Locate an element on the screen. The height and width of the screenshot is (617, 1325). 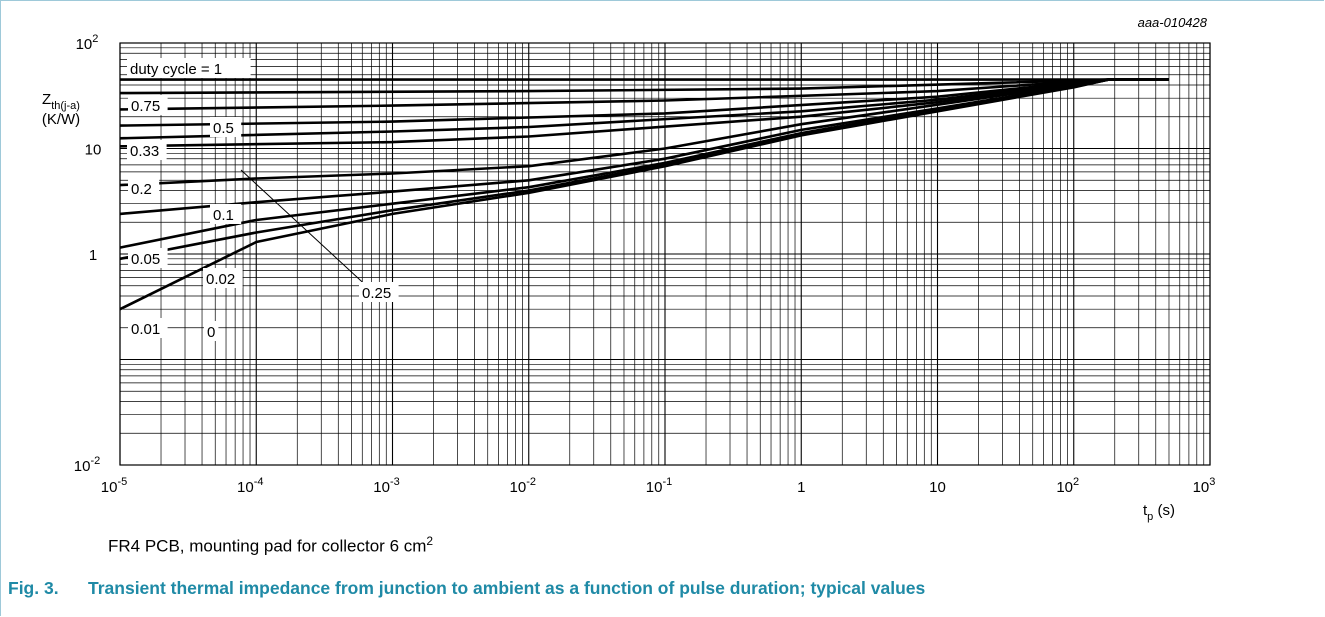
series-label: 0.1 is located at coordinates (223, 215).